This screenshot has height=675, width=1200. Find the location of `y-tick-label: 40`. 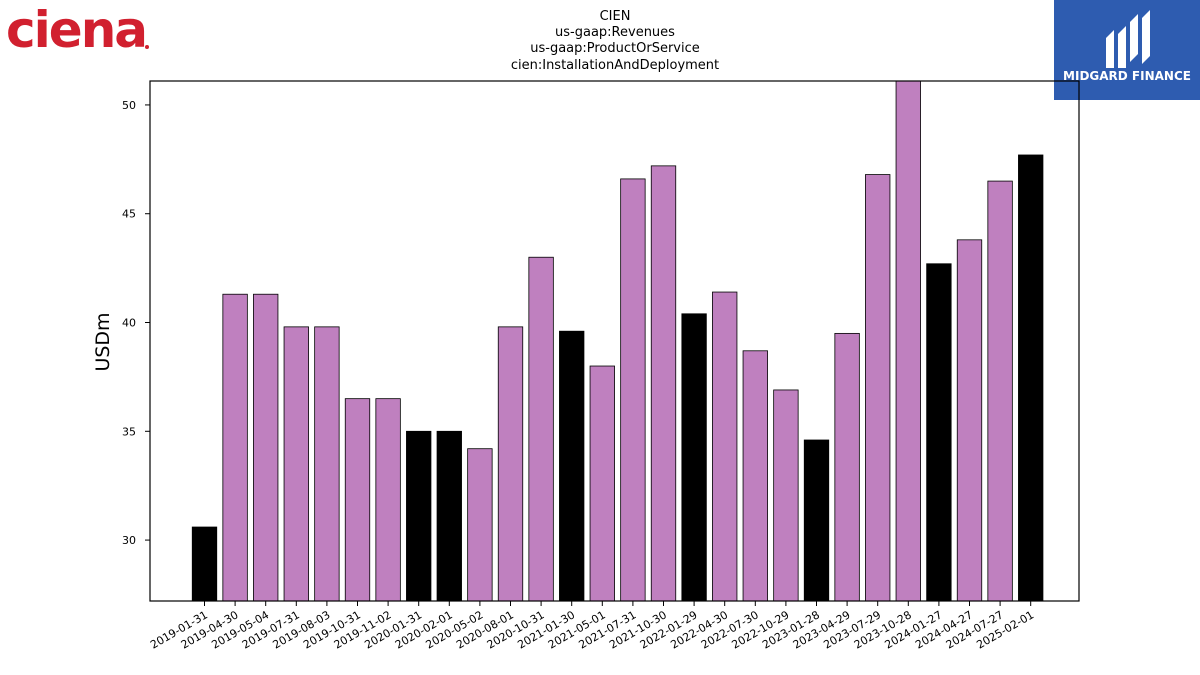

y-tick-label: 40 is located at coordinates (129, 323).